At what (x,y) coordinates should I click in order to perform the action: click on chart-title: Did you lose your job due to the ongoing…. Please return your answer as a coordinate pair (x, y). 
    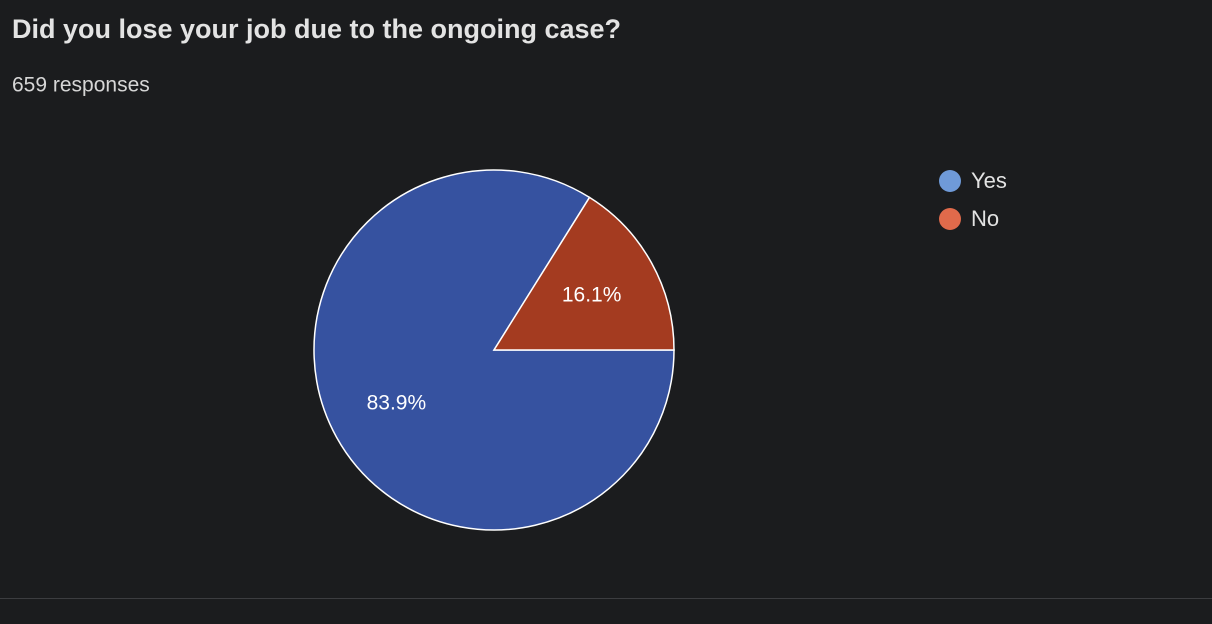
    Looking at the image, I should click on (316, 29).